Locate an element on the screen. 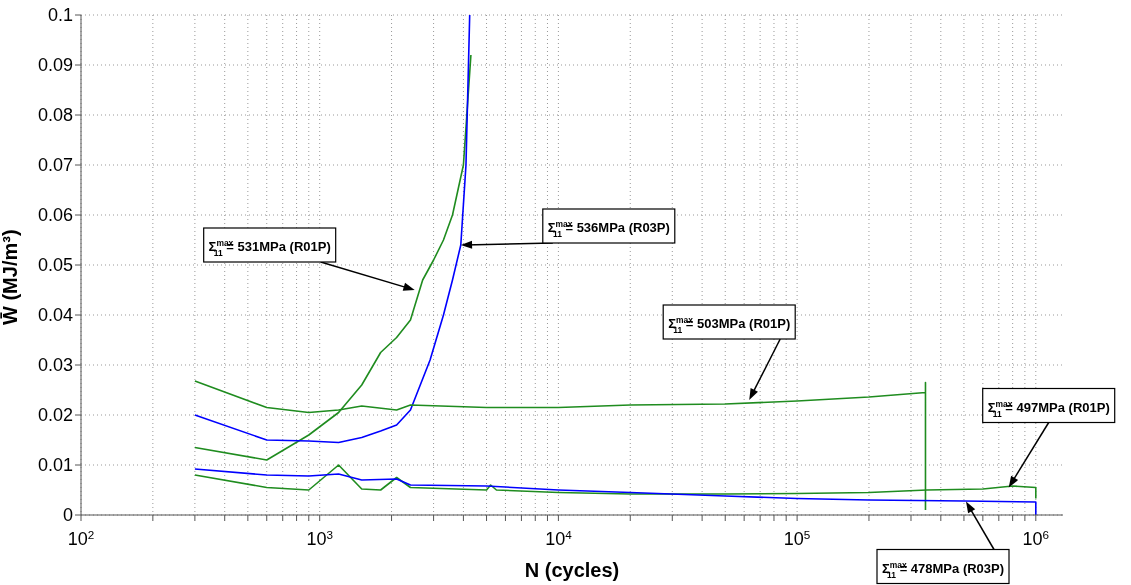  y-tick-label: 0.09 is located at coordinates (55, 65).